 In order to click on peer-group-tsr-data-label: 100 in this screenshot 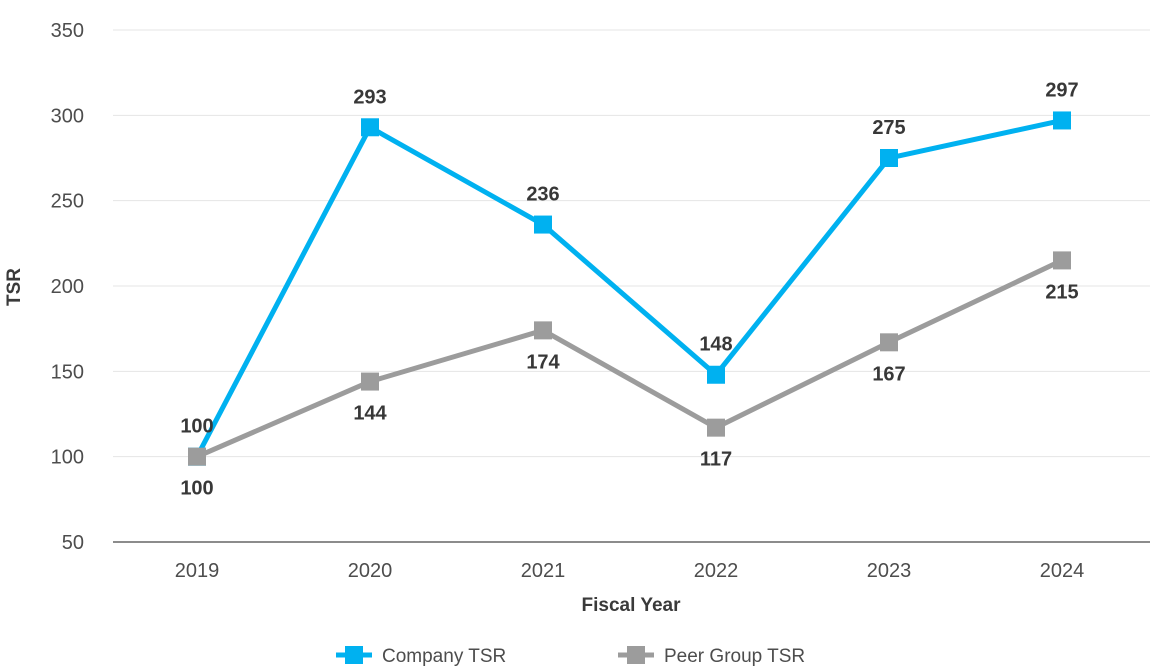, I will do `click(196, 489)`.